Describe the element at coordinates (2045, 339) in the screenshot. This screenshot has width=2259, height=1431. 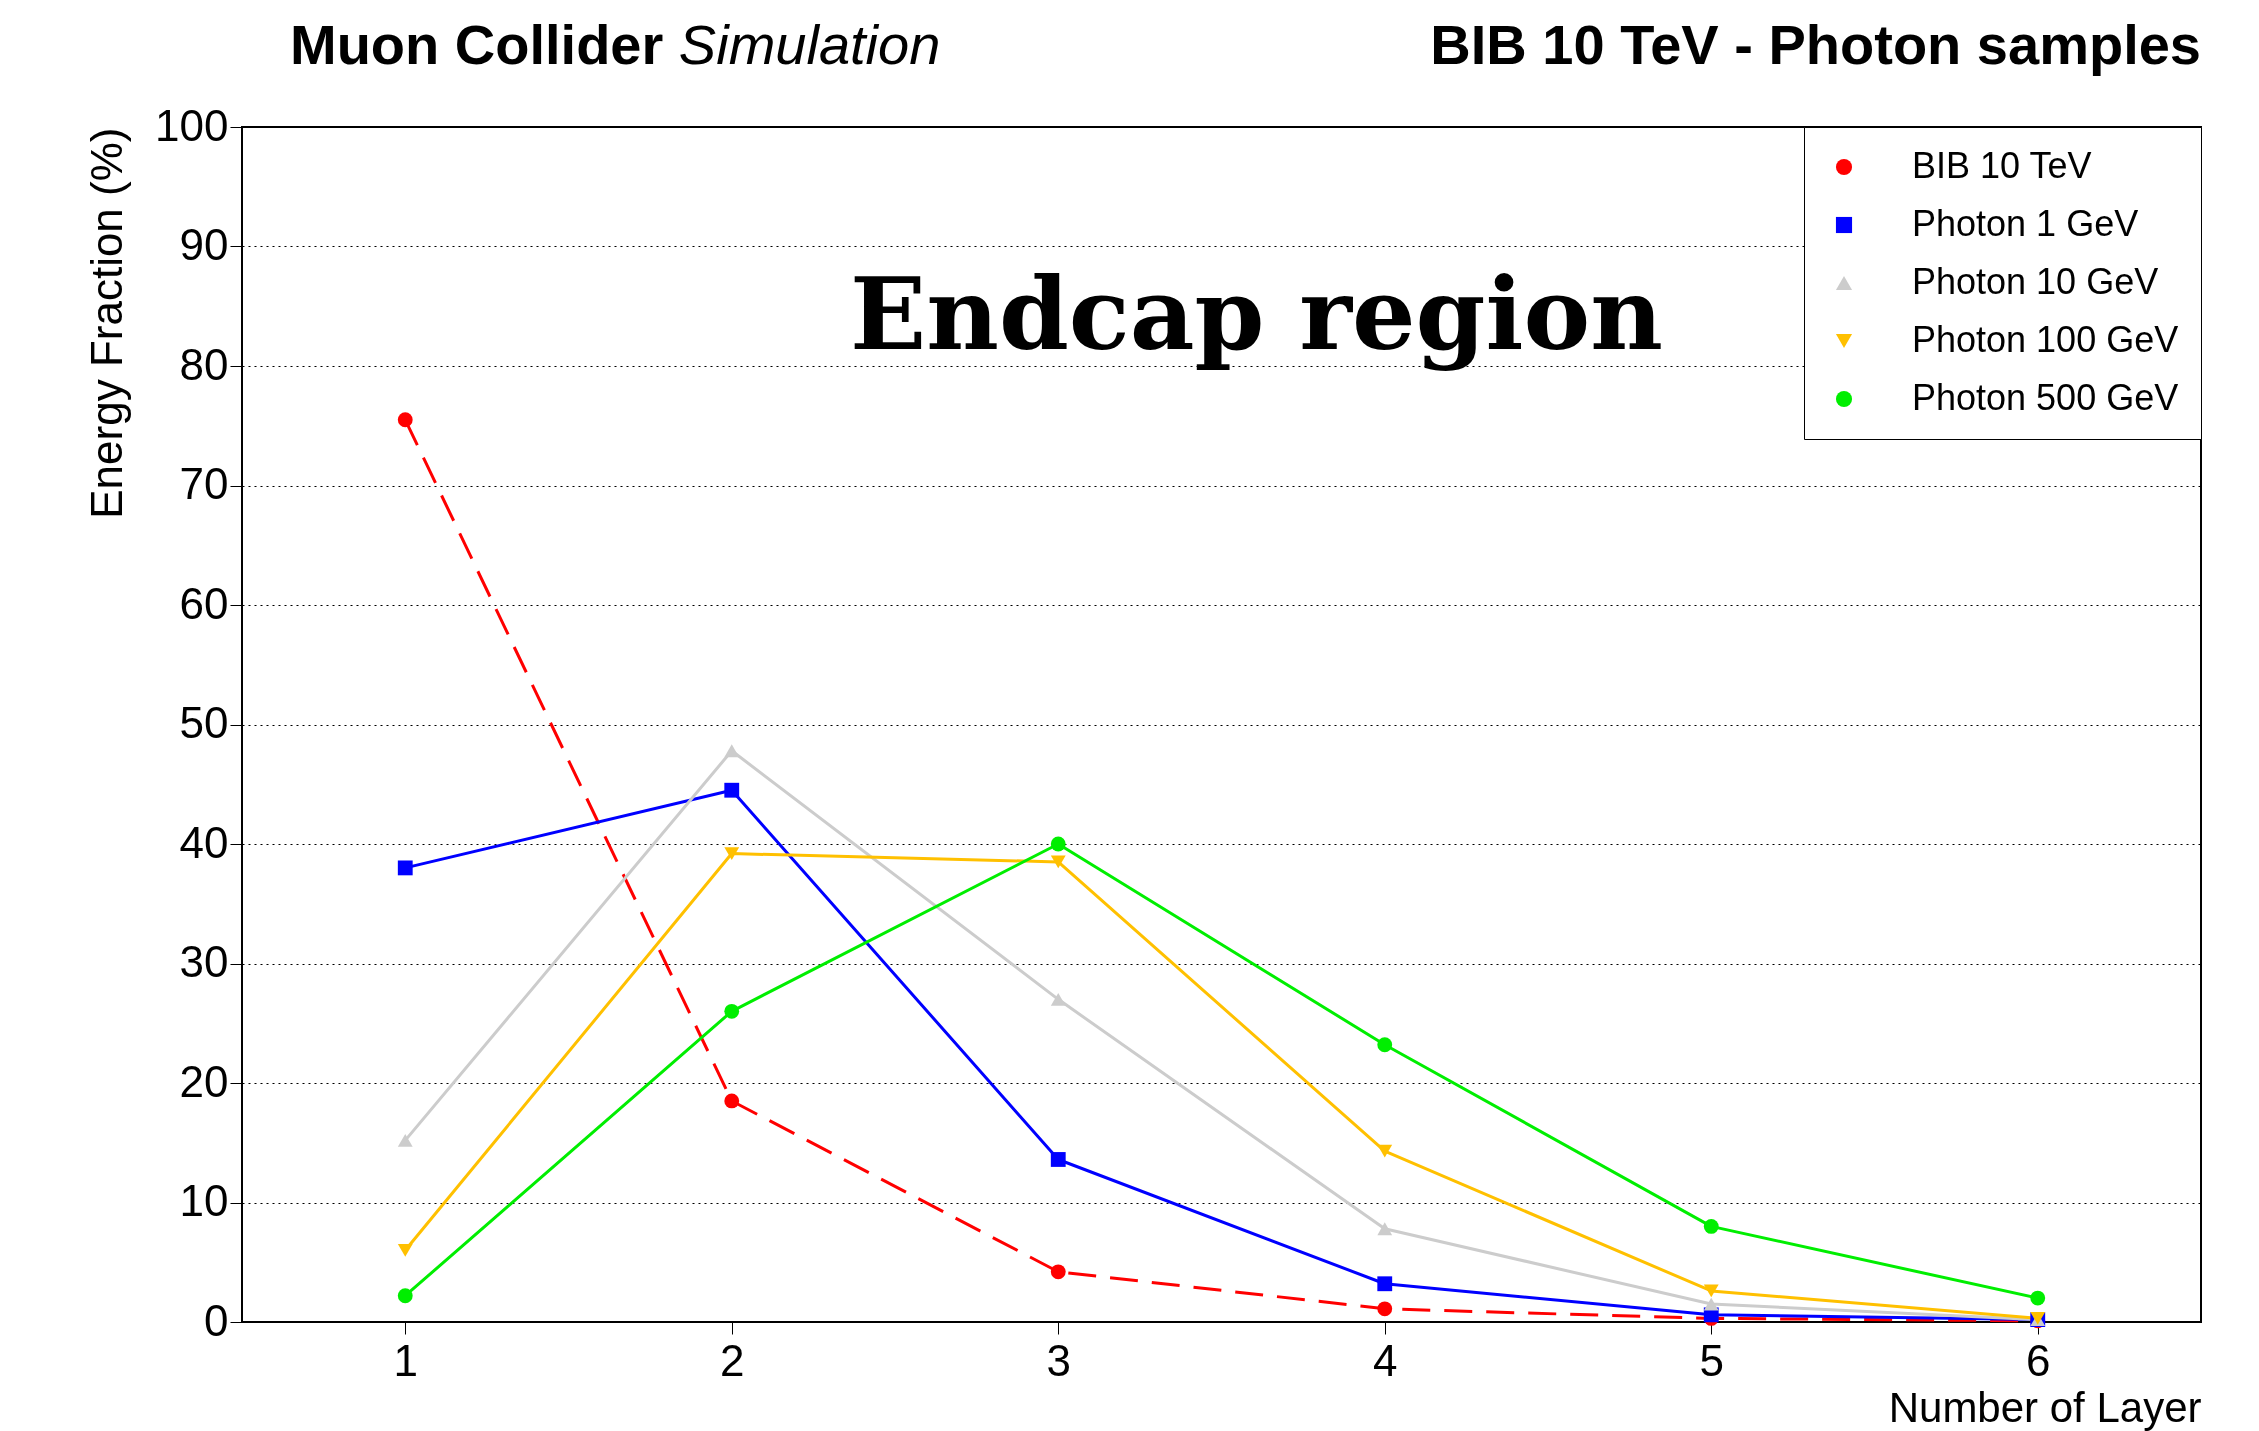
I see `legend-label: Photon 100 GeV` at that location.